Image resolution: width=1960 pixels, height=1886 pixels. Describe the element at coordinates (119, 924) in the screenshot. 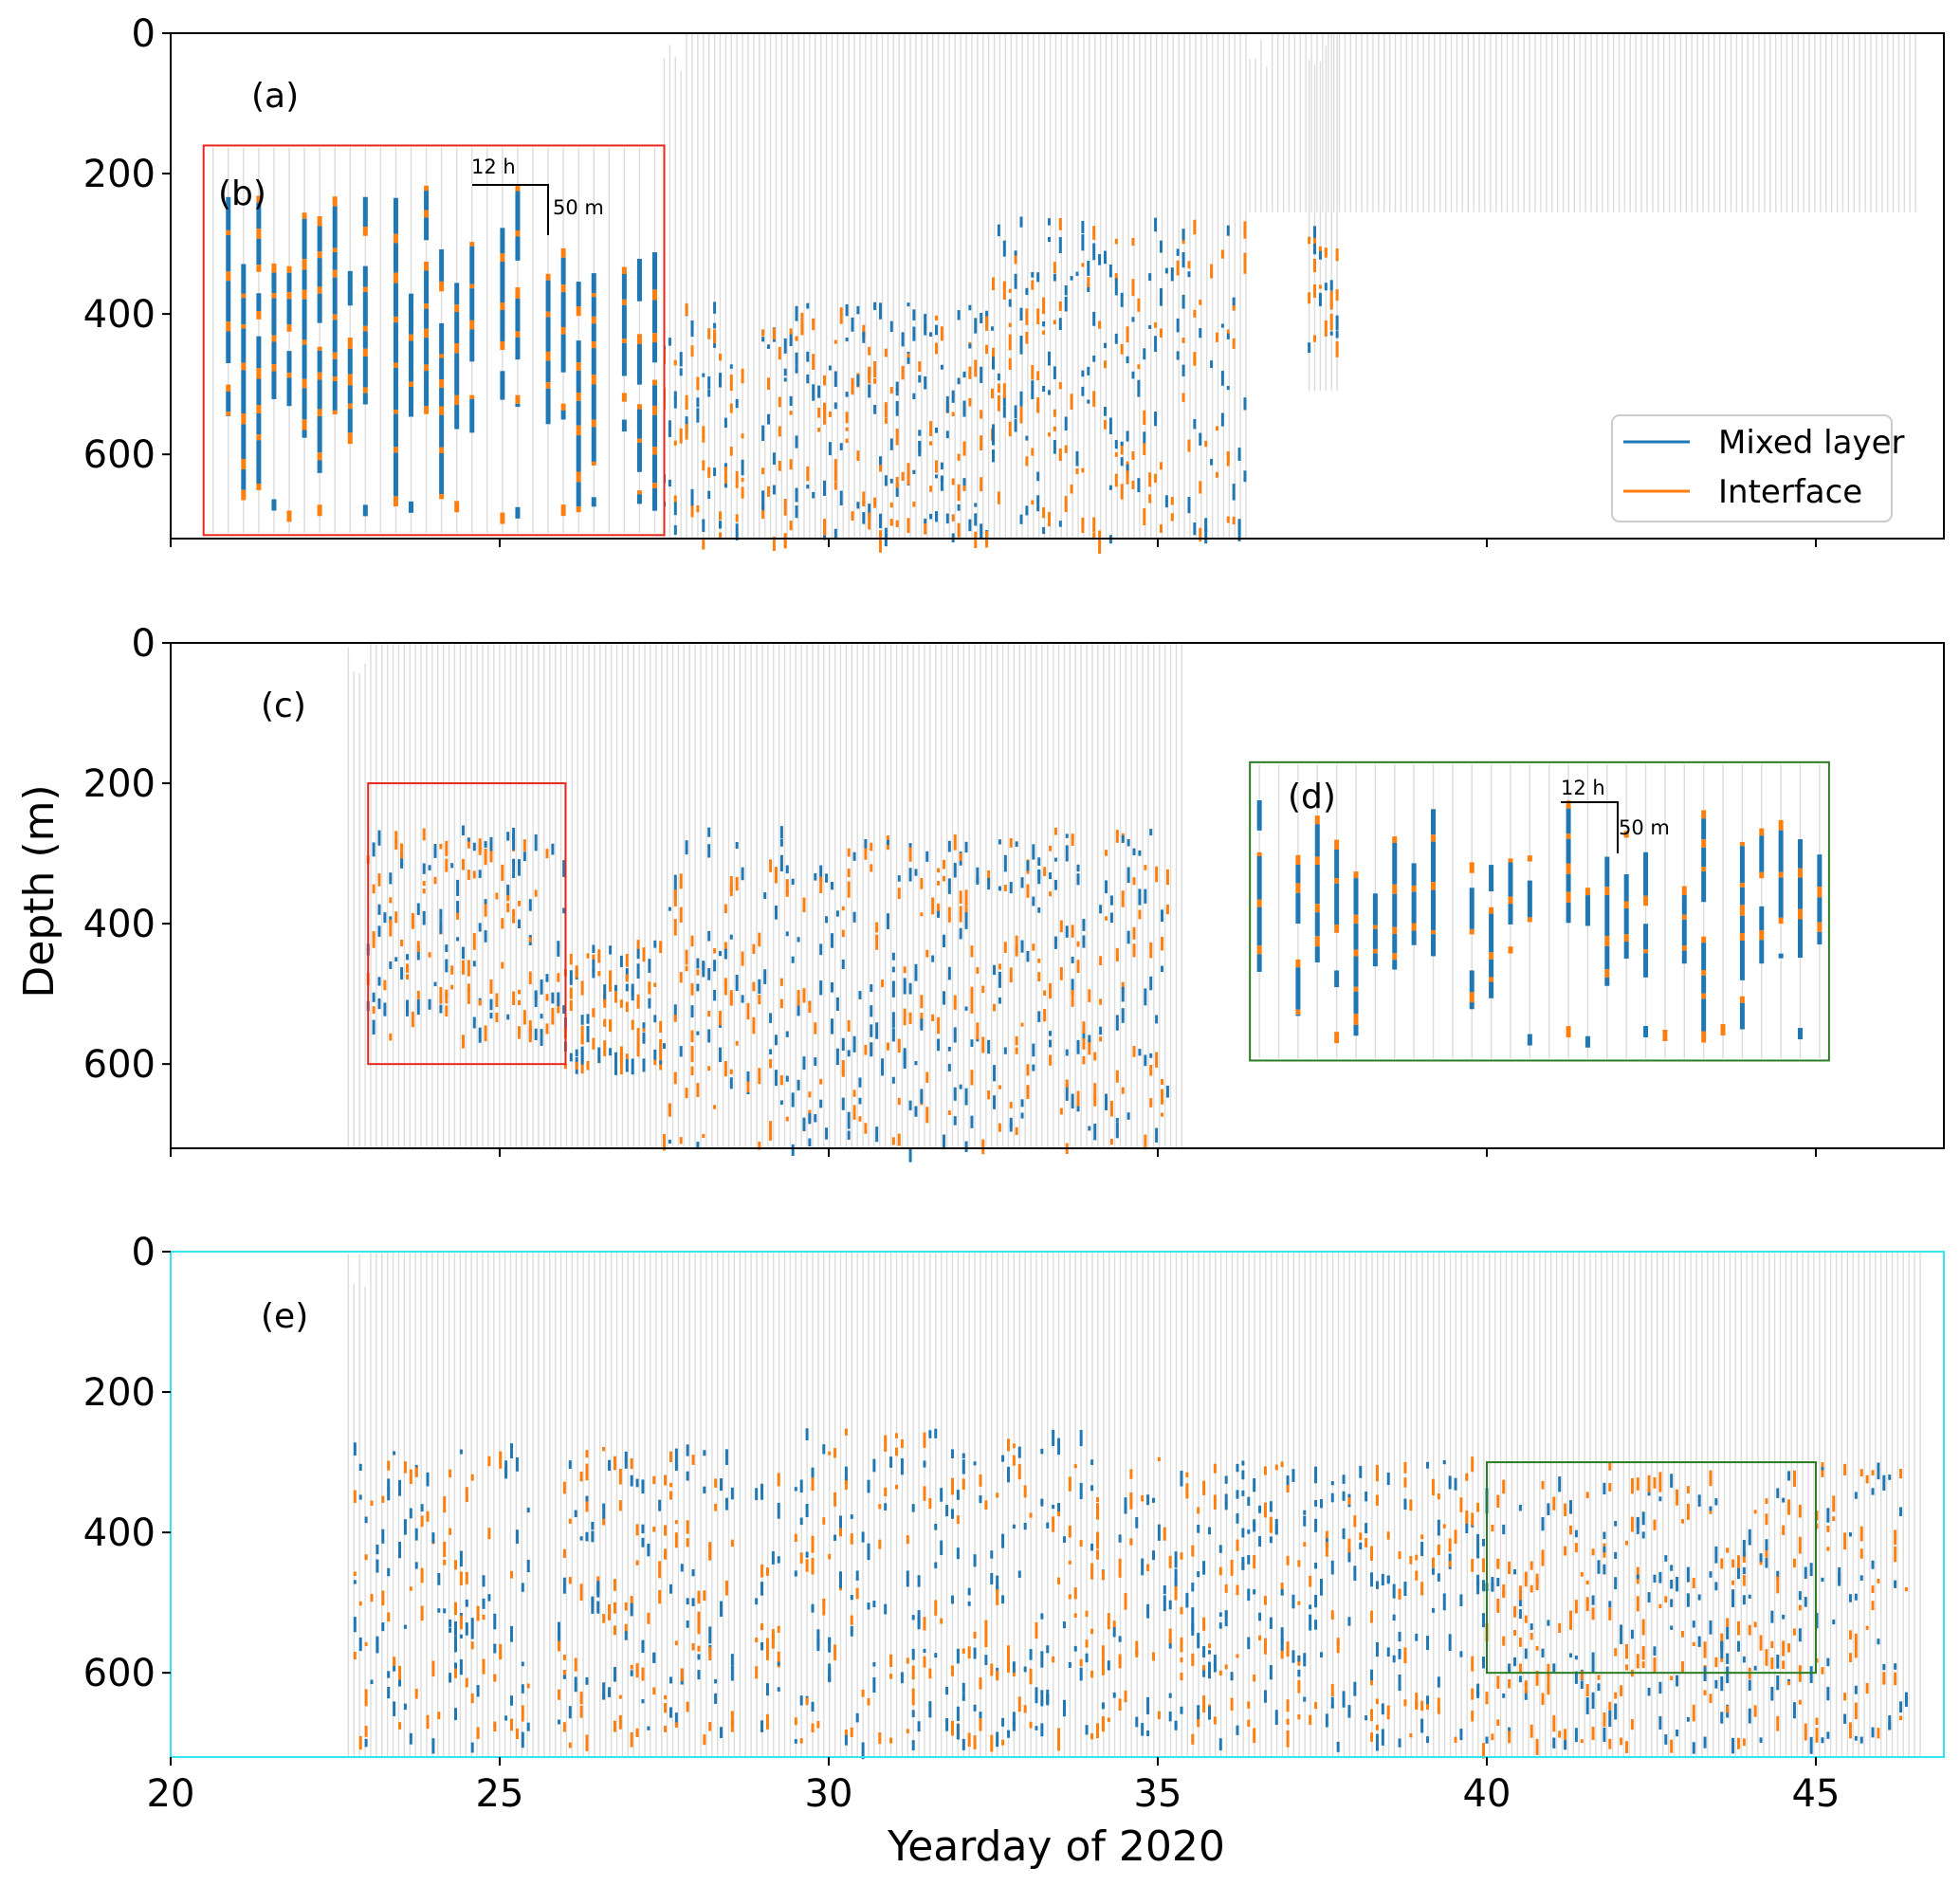

I see `panel-c-ytick-label-400: 400` at that location.